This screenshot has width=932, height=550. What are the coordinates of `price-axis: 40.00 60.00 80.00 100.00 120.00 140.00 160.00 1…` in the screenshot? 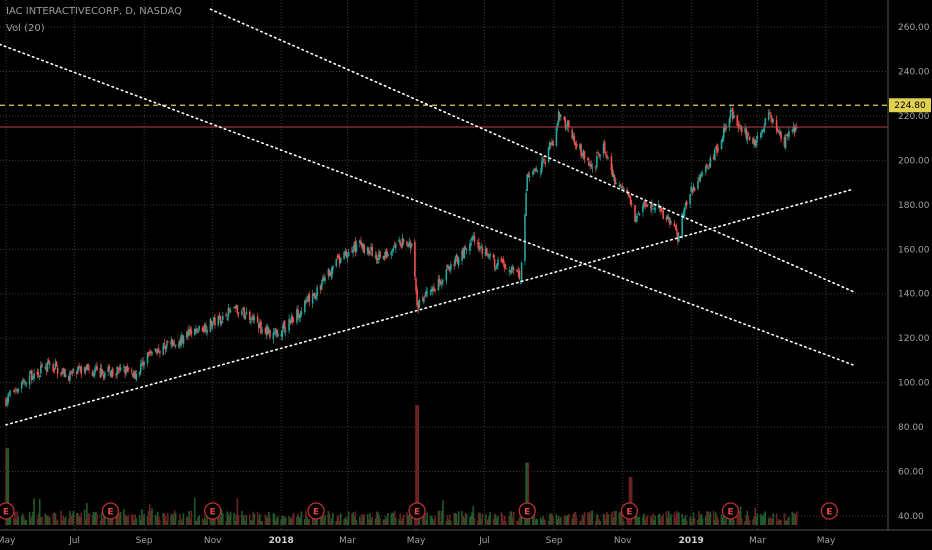 It's located at (908, 265).